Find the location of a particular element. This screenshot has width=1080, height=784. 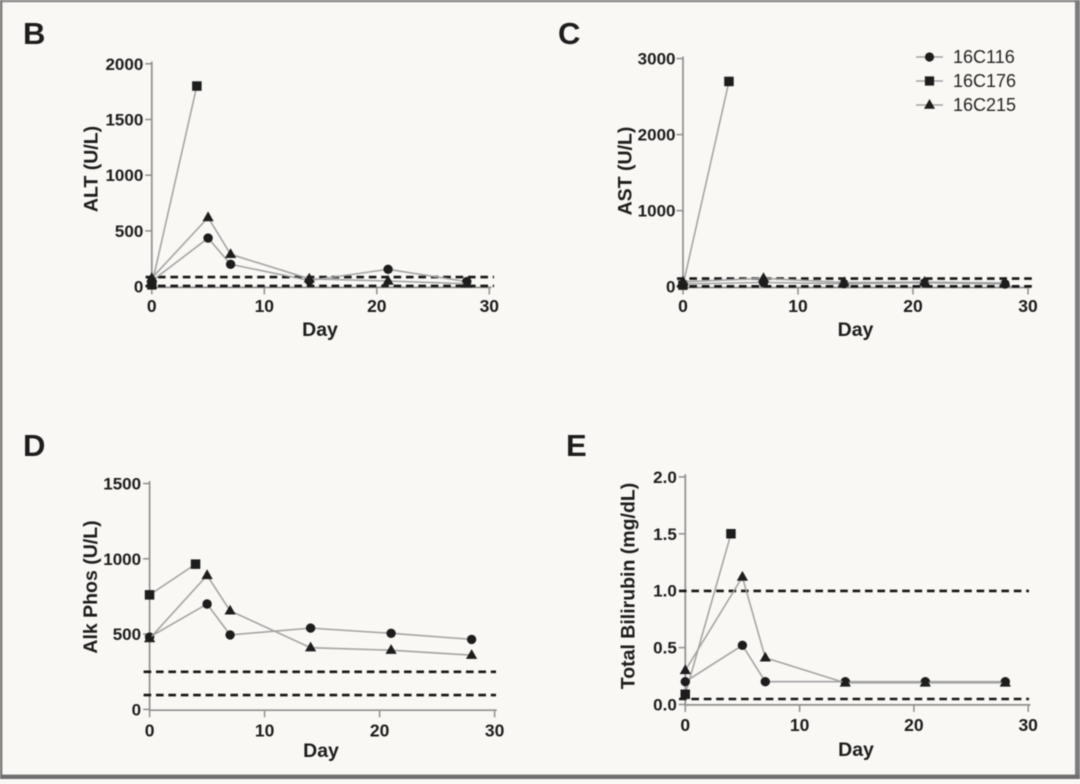

svg-text: 1.0 is located at coordinates (665, 591).